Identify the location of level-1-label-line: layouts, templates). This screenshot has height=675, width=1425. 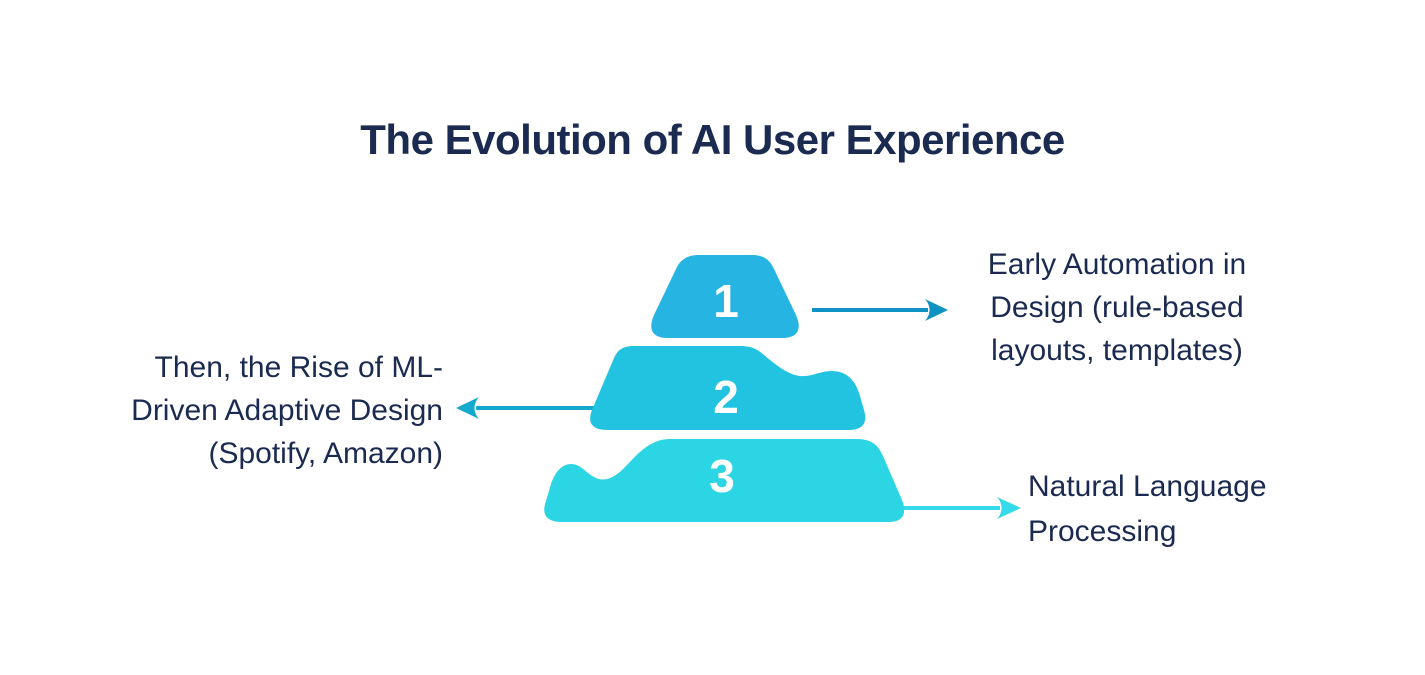
(1117, 350).